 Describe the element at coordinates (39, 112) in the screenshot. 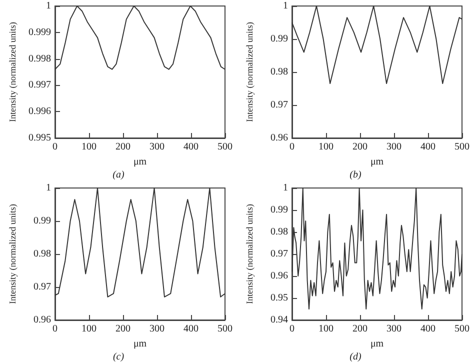

I see `y-tick-label: 0.996` at that location.